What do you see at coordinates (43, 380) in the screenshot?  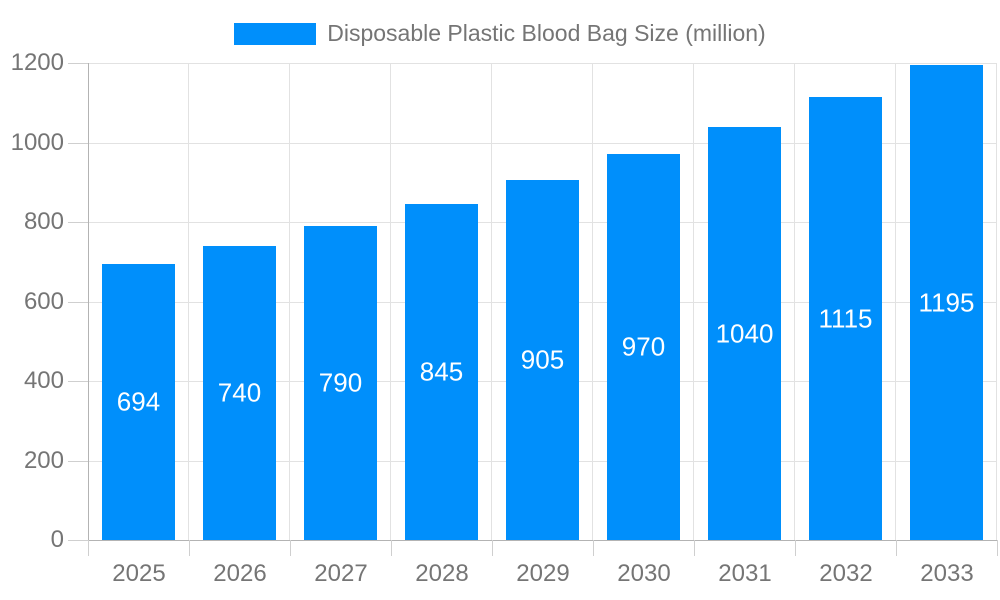 I see `y-tick-label: 400` at bounding box center [43, 380].